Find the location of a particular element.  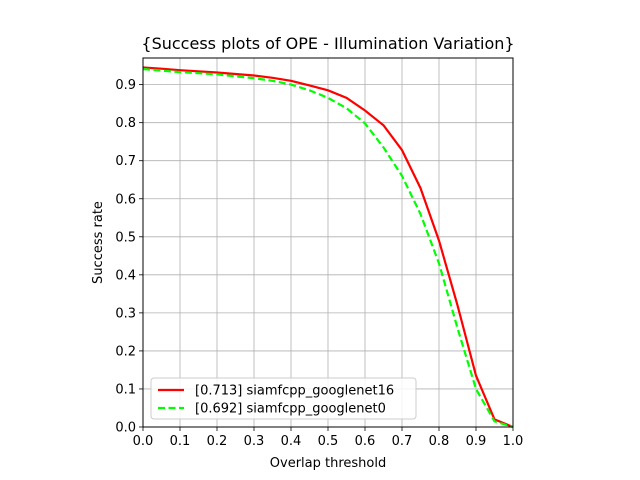

y-tick-label: 0.2 is located at coordinates (125, 351).